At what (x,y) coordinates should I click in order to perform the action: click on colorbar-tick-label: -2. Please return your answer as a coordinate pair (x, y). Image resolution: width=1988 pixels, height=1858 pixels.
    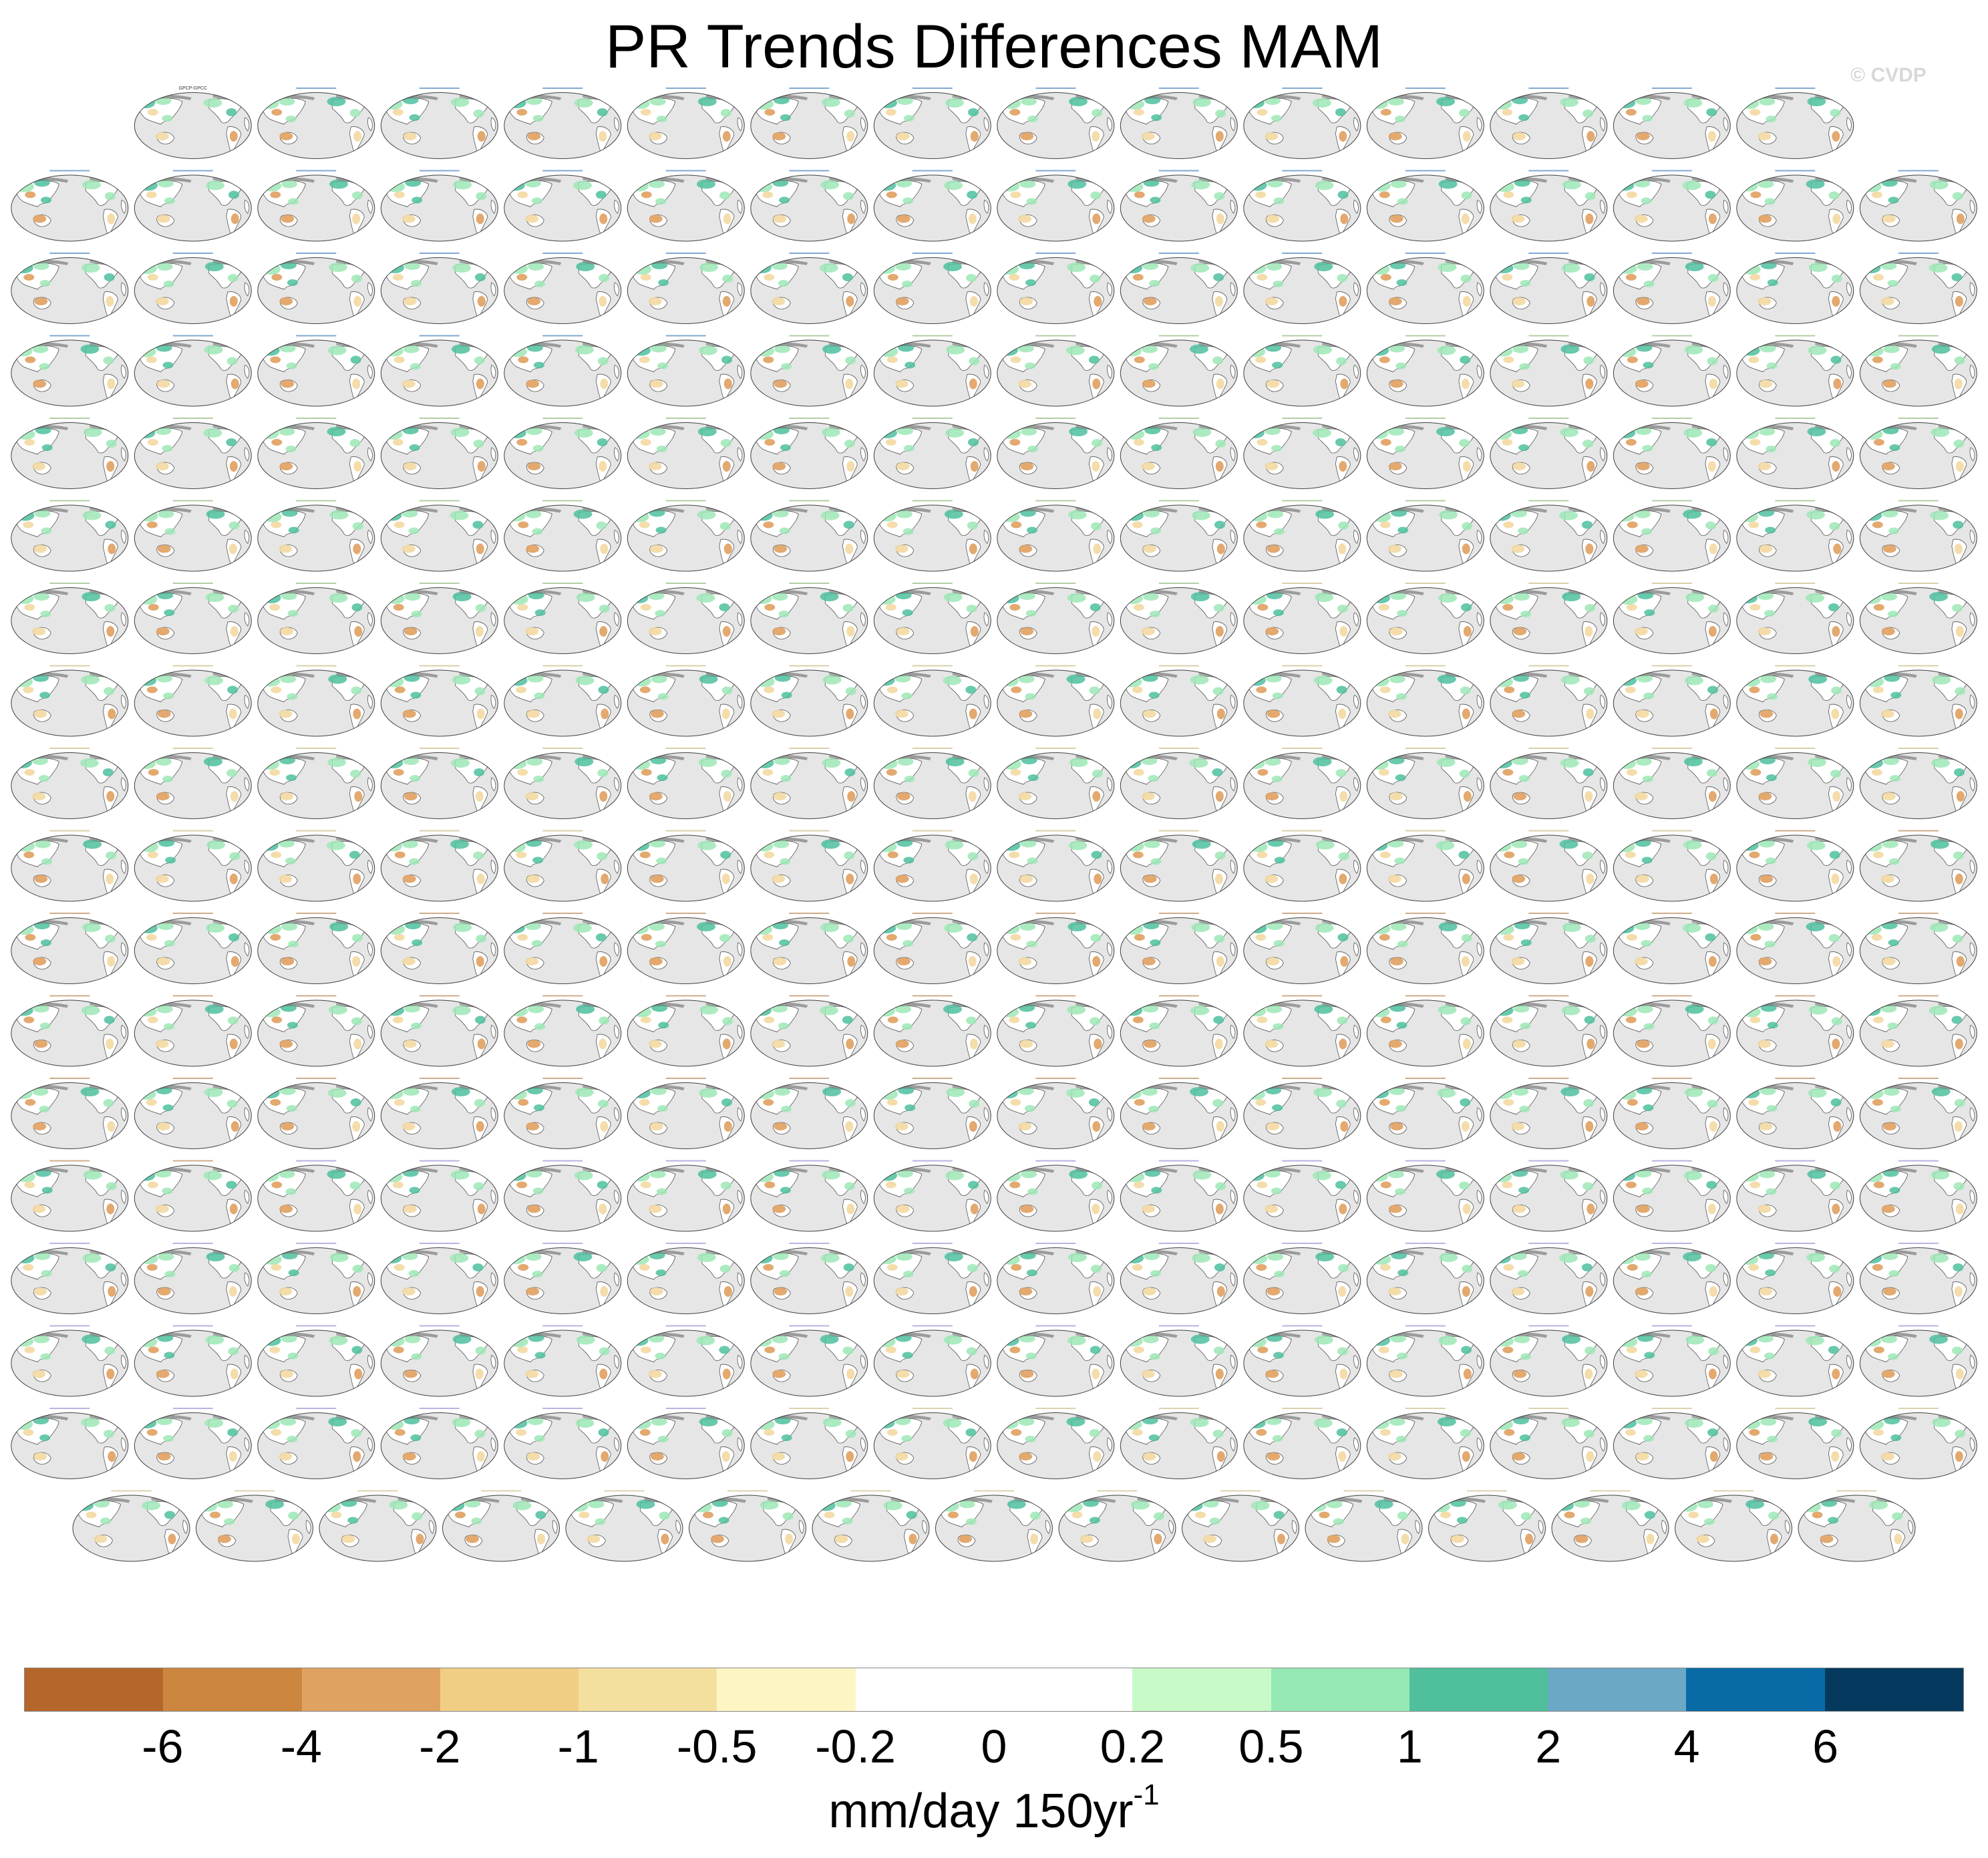
    Looking at the image, I should click on (440, 1746).